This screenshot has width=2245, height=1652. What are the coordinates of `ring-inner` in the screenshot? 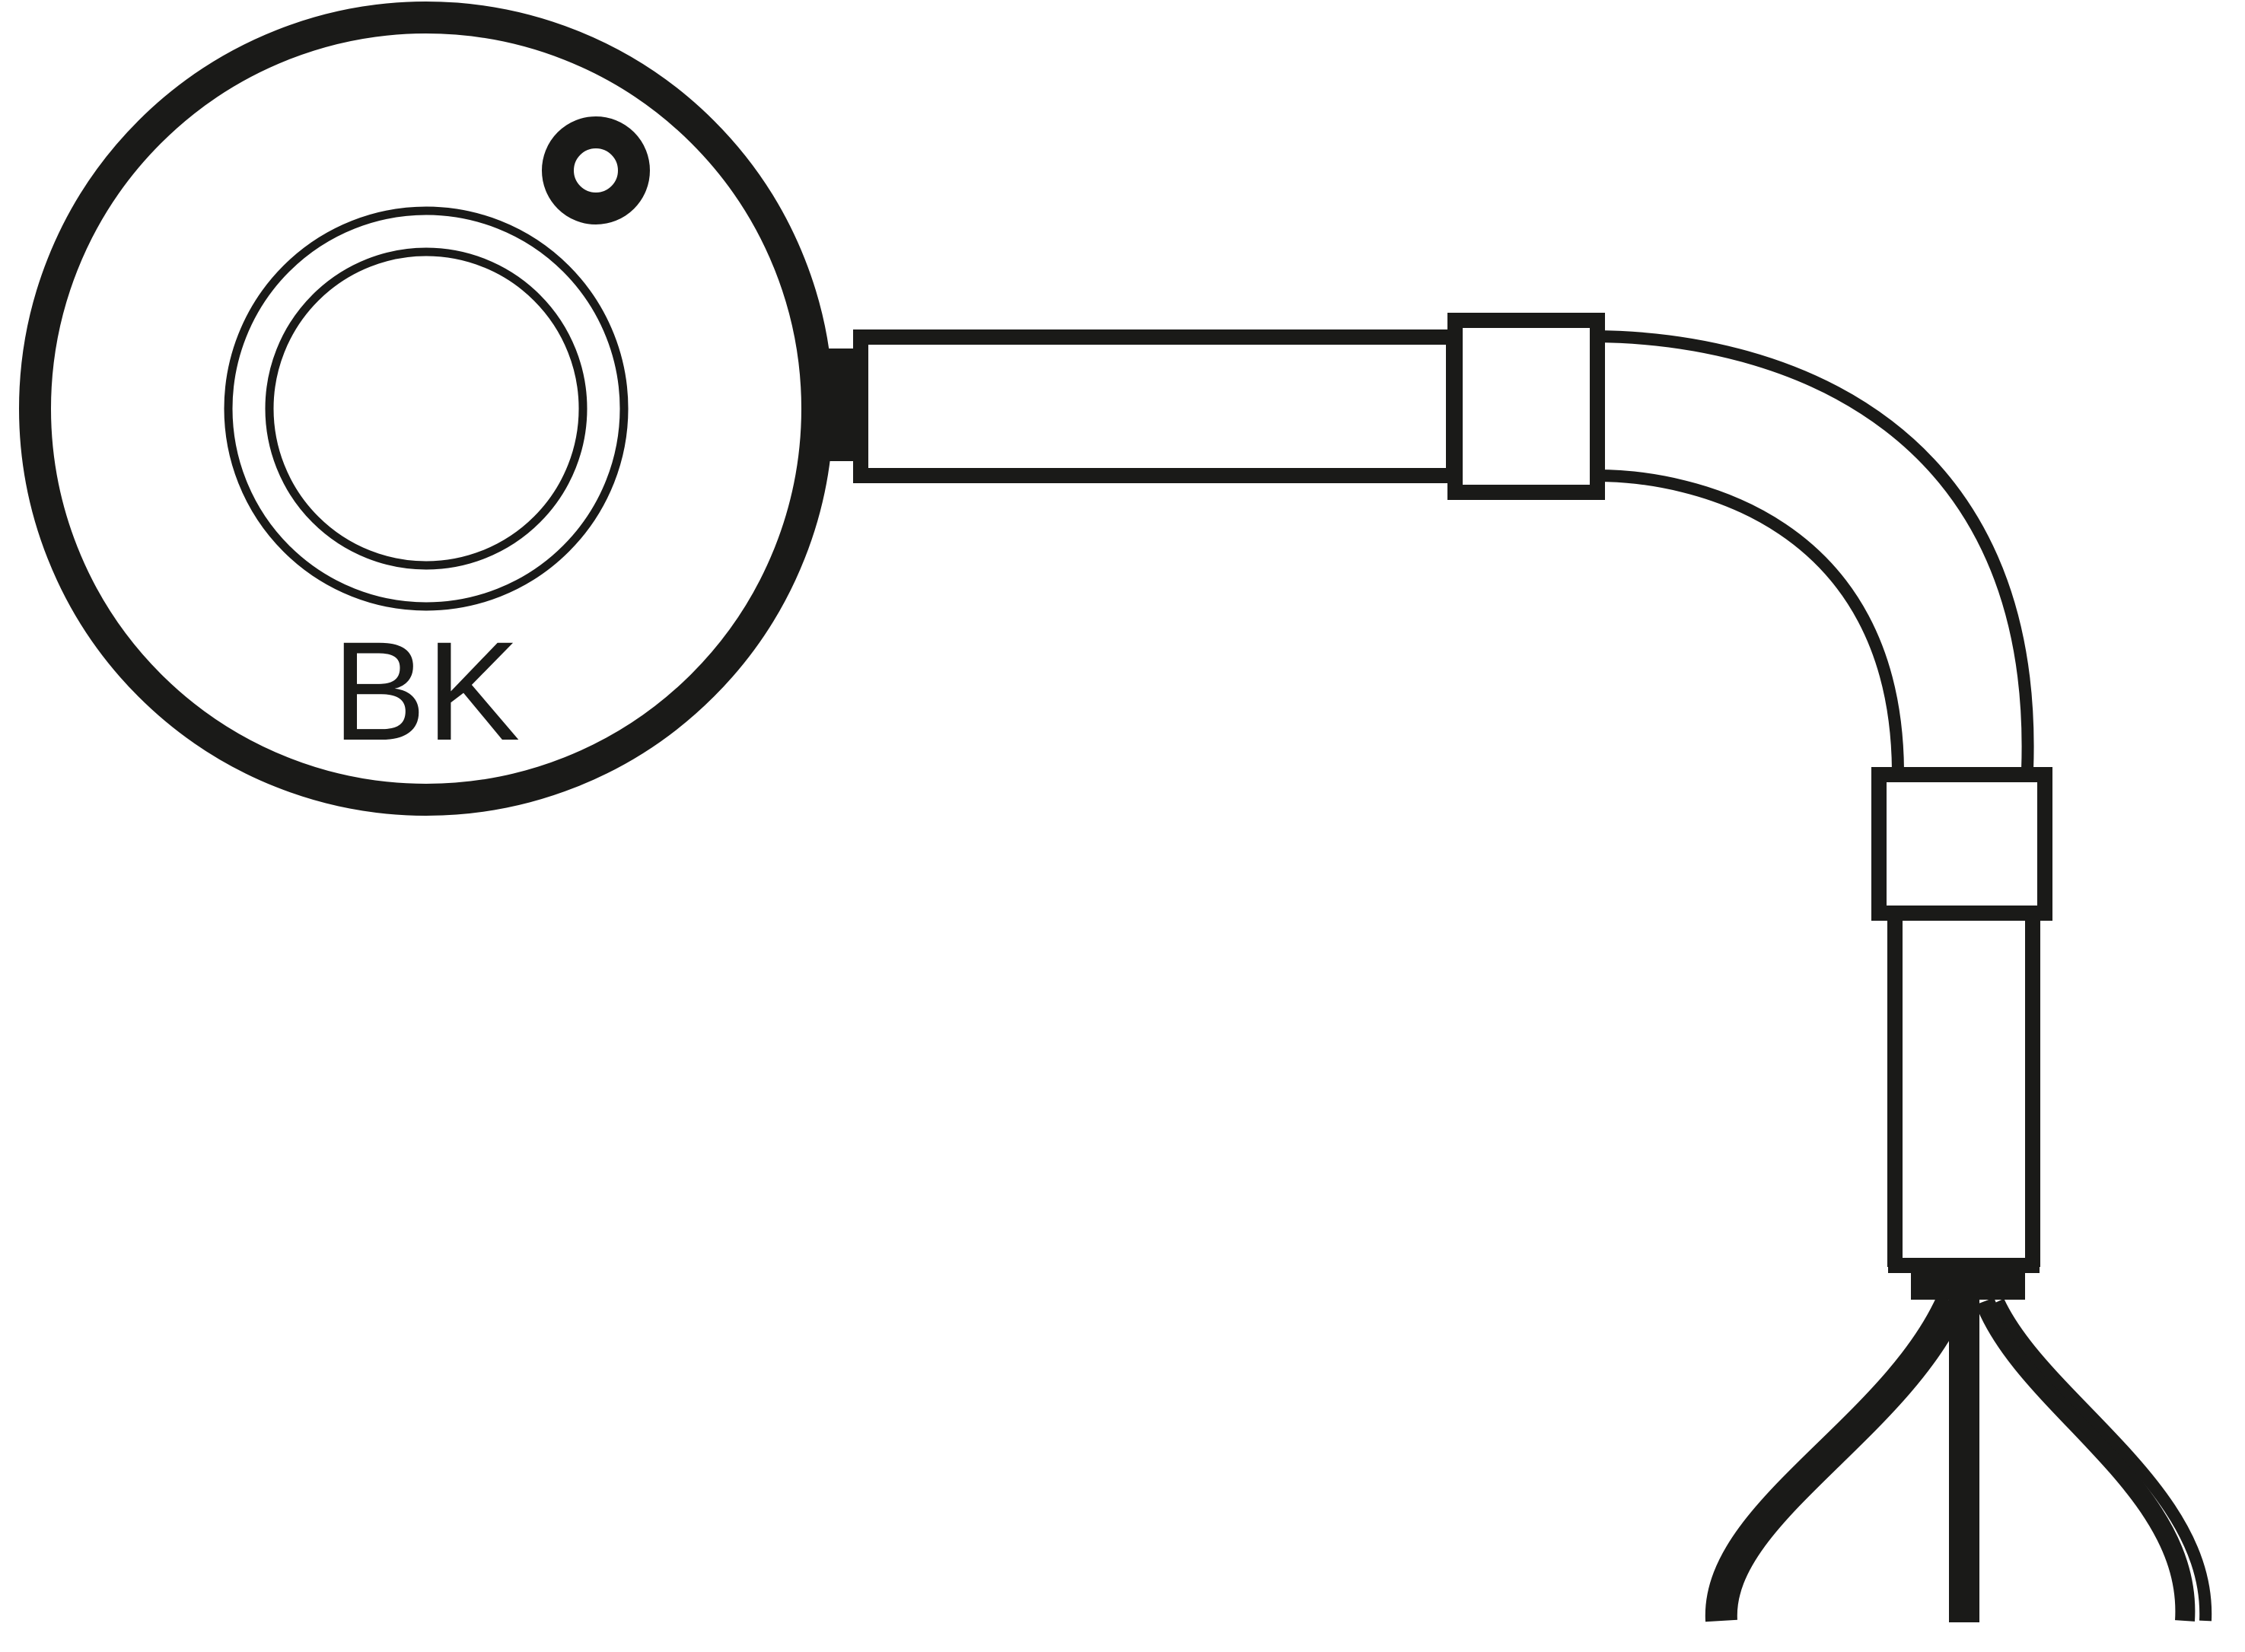 It's located at (426, 408).